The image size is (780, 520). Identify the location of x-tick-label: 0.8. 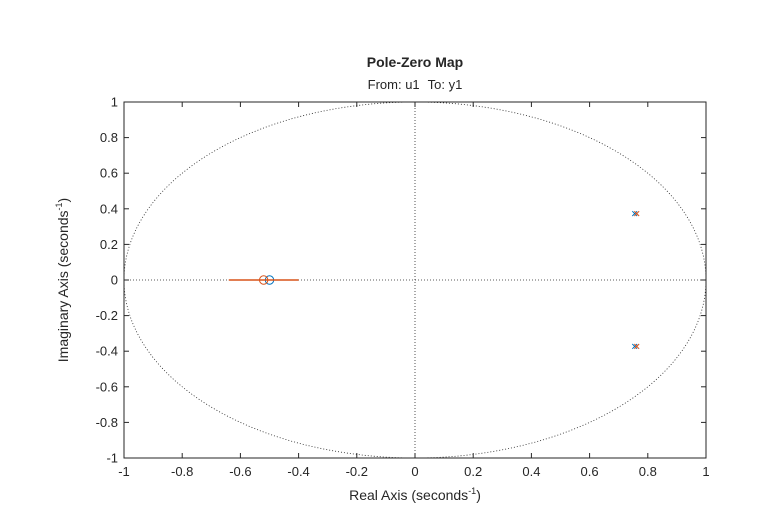
(648, 471).